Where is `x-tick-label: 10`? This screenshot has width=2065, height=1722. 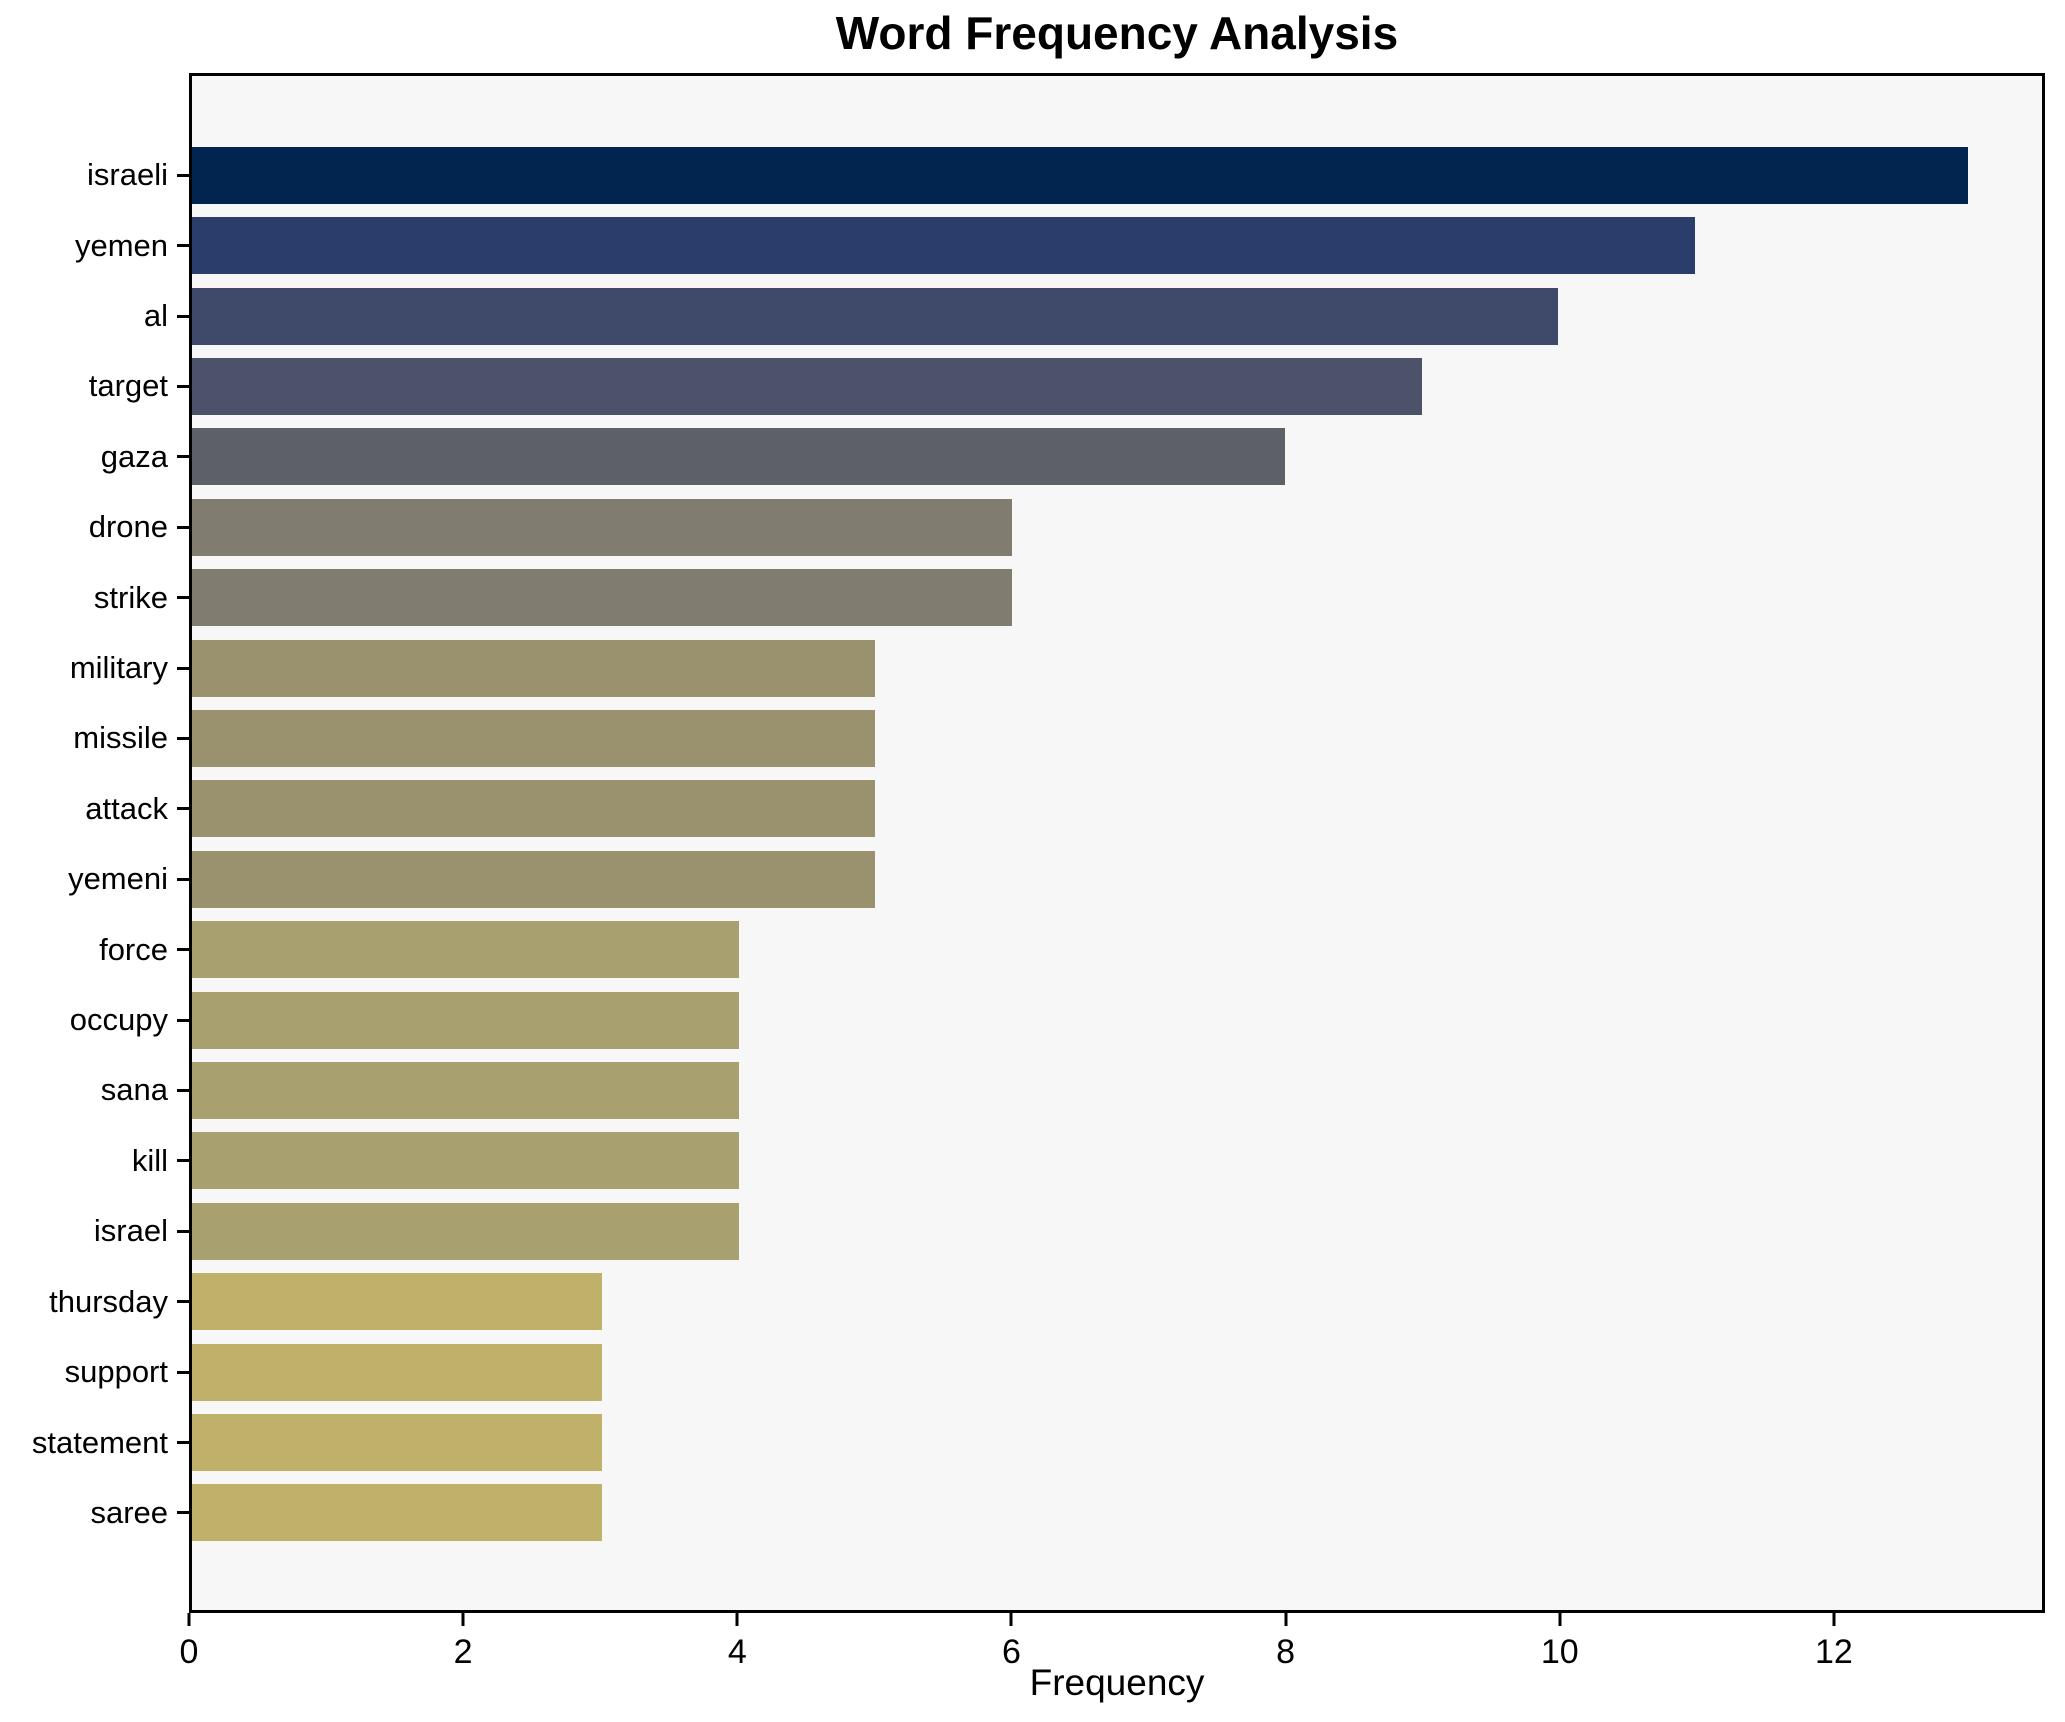 x-tick-label: 10 is located at coordinates (1559, 1652).